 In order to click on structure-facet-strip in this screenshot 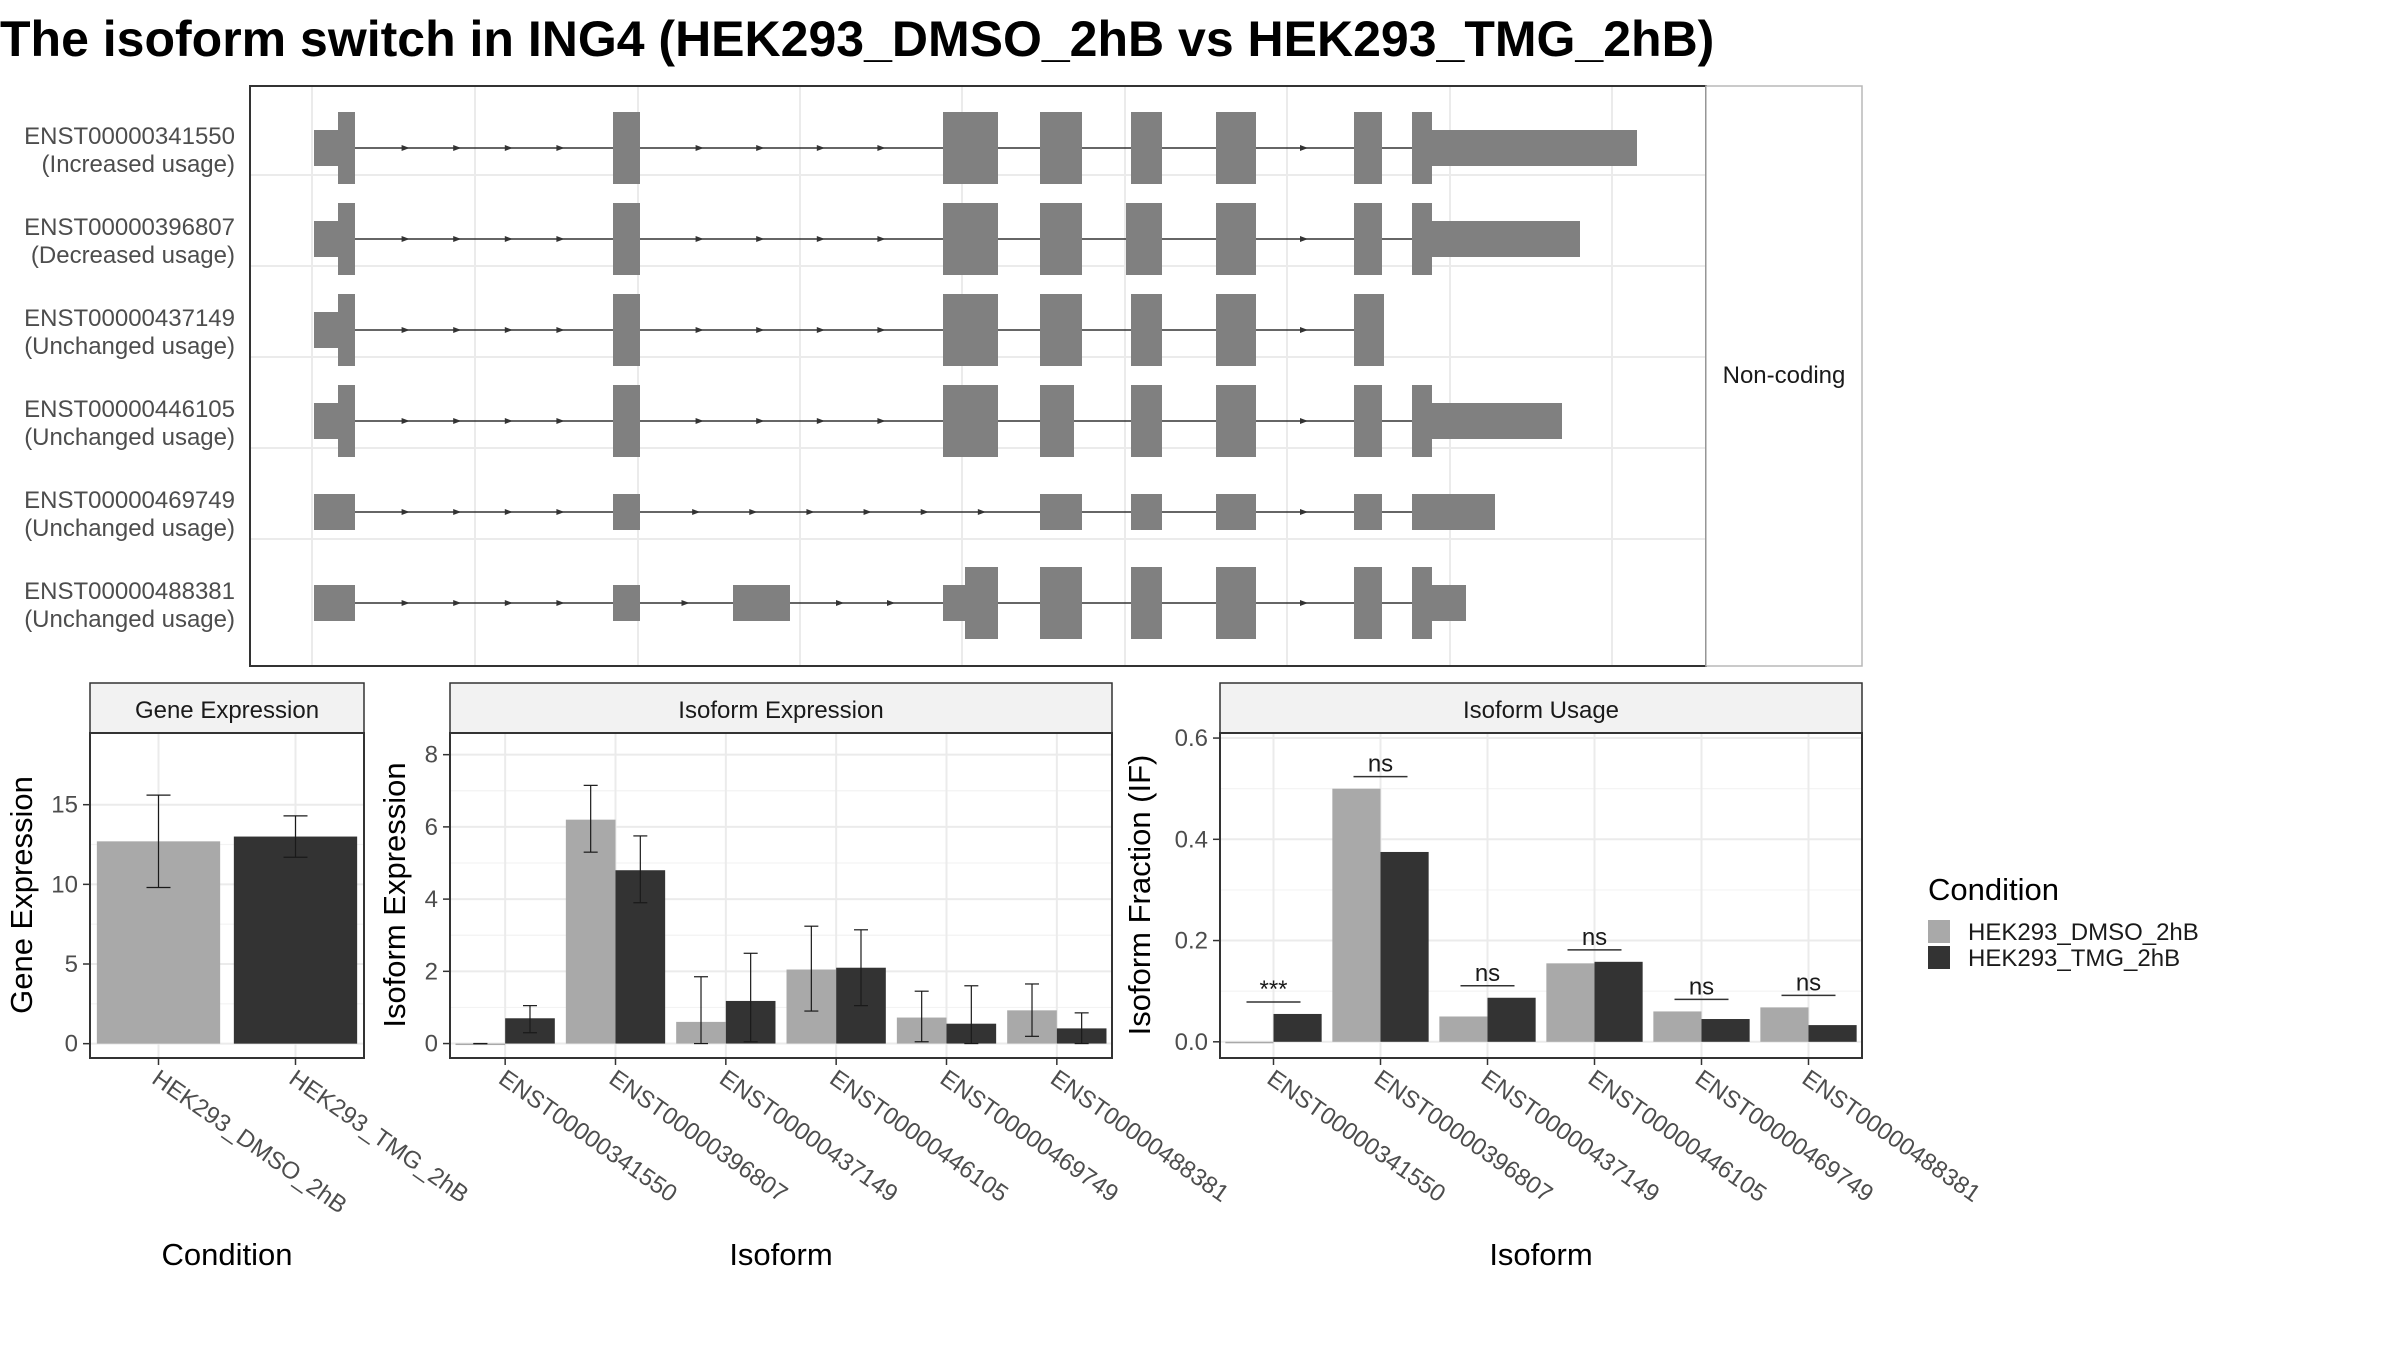, I will do `click(1784, 376)`.